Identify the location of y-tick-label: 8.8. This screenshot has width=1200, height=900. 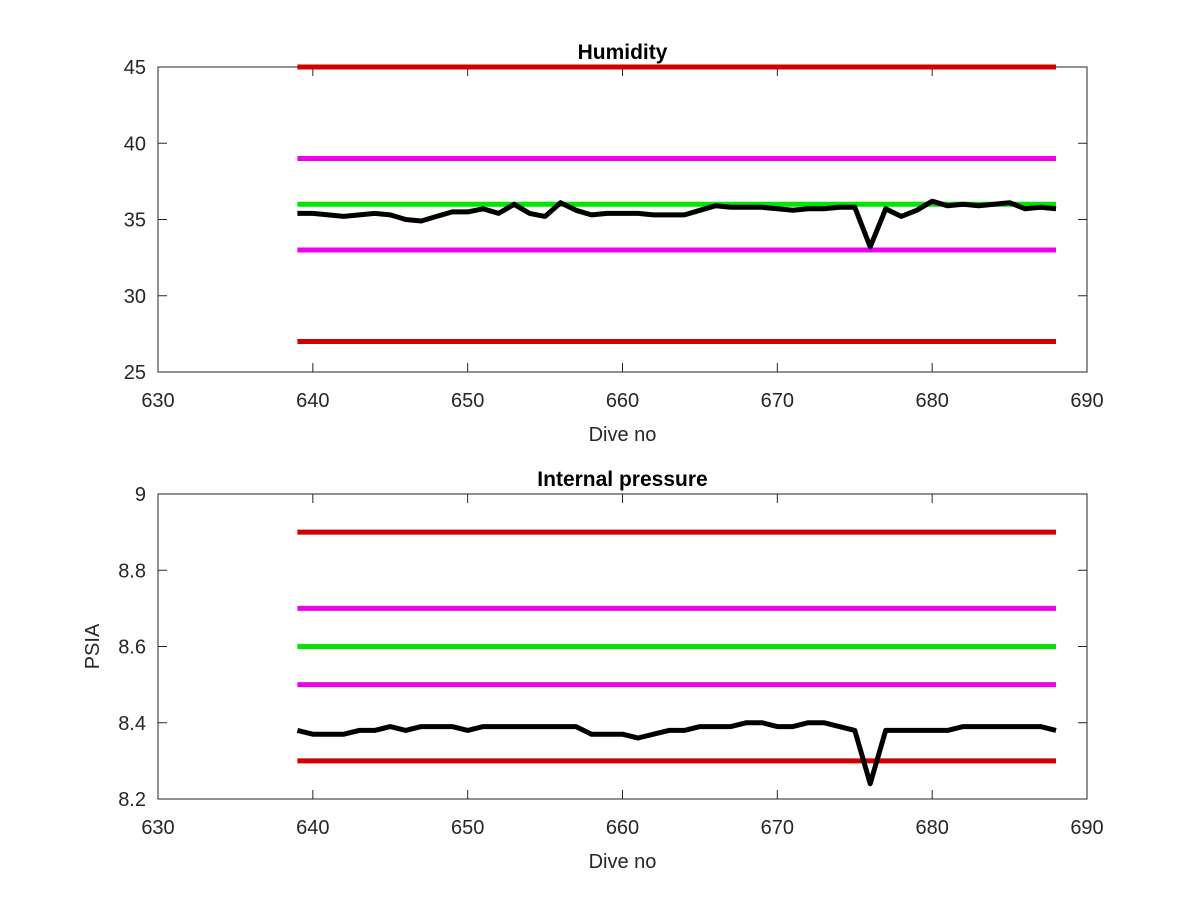
(132, 571).